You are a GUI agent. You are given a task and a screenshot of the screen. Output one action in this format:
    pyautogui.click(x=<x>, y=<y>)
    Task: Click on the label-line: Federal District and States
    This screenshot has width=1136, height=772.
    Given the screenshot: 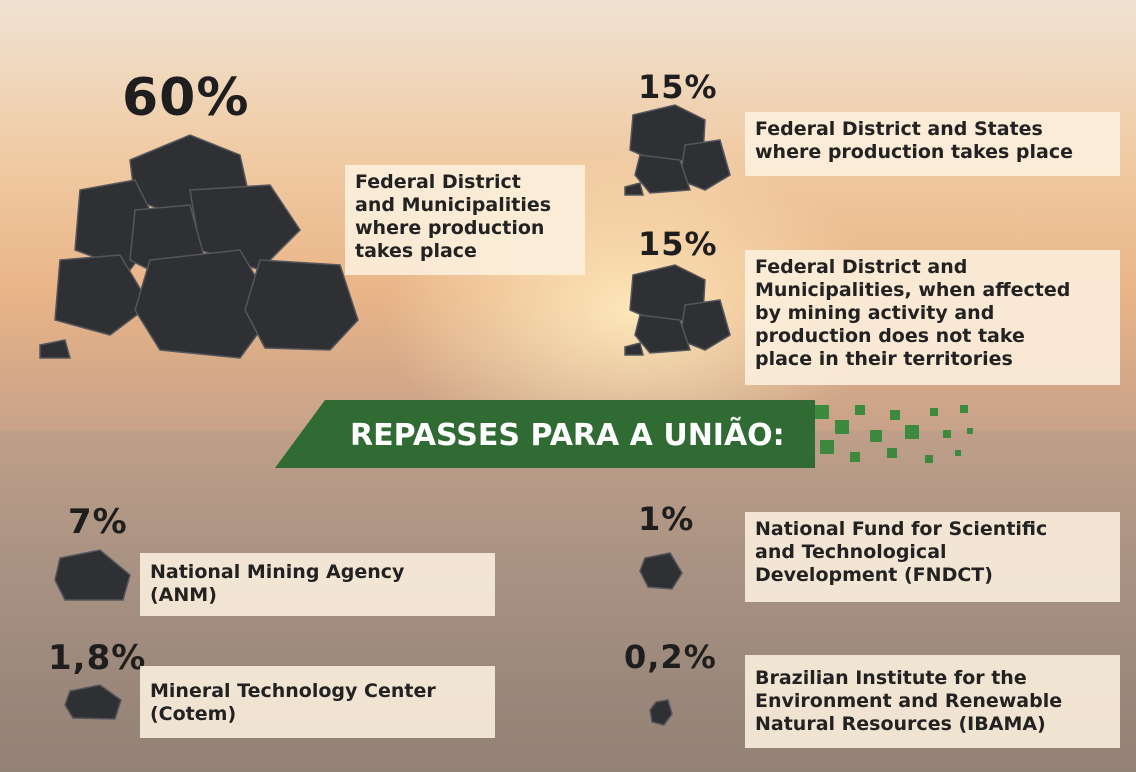 What is the action you would take?
    pyautogui.click(x=899, y=129)
    